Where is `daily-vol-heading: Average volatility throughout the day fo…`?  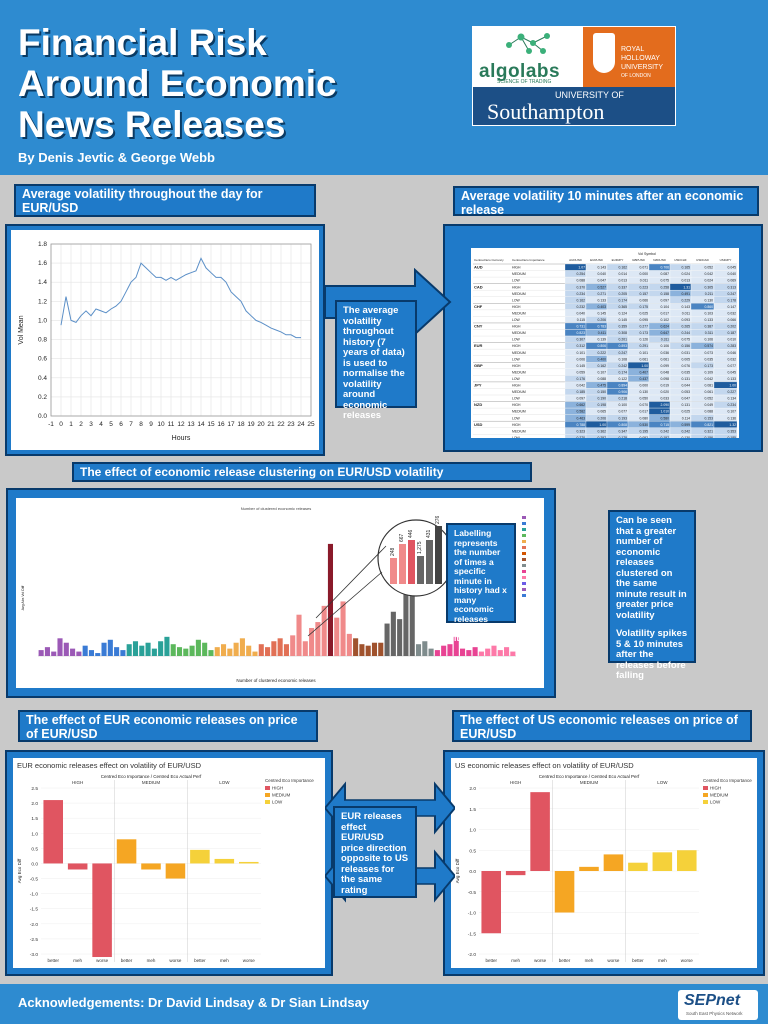 daily-vol-heading: Average volatility throughout the day fo… is located at coordinates (165, 200).